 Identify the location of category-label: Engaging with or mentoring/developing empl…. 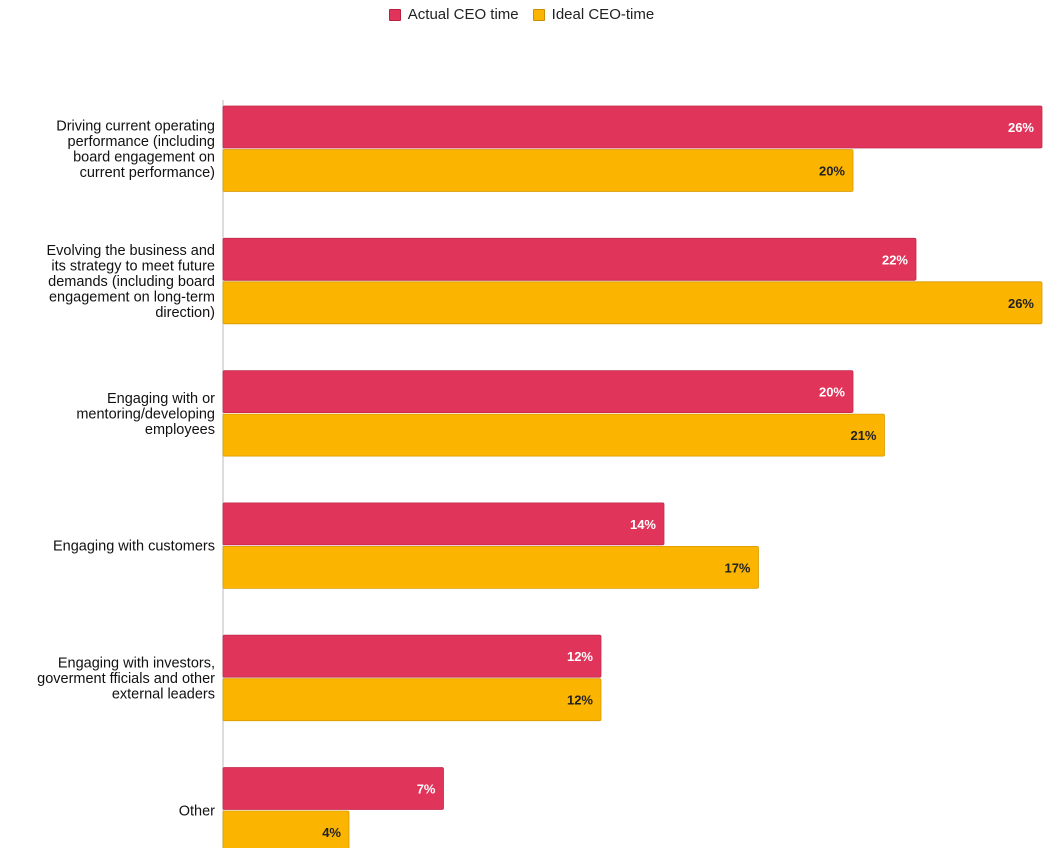
(145, 414).